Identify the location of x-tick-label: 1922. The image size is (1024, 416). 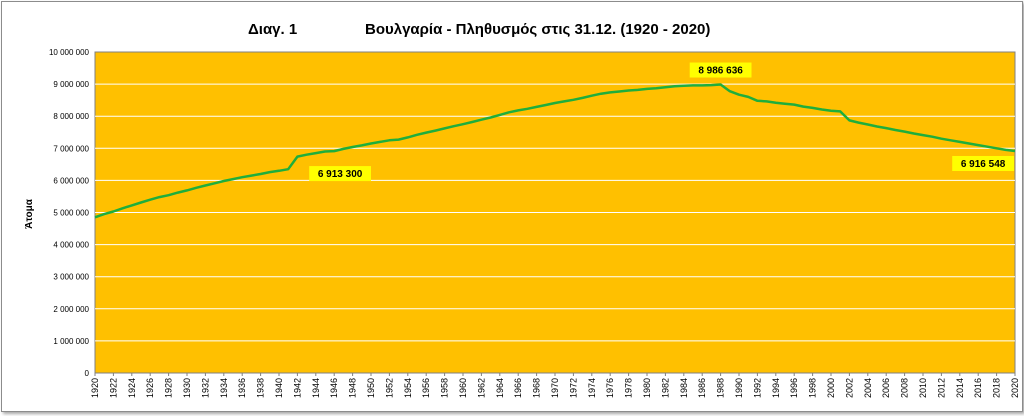
(113, 388).